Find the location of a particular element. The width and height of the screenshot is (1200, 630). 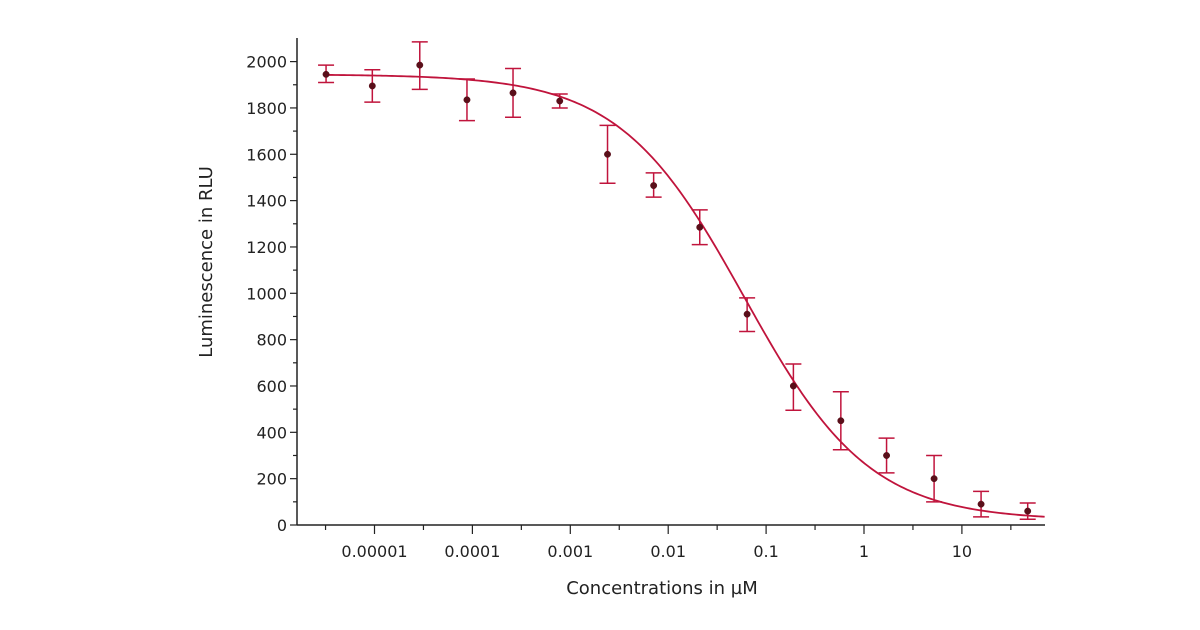

y-tick-label: 1000 is located at coordinates (266, 293).